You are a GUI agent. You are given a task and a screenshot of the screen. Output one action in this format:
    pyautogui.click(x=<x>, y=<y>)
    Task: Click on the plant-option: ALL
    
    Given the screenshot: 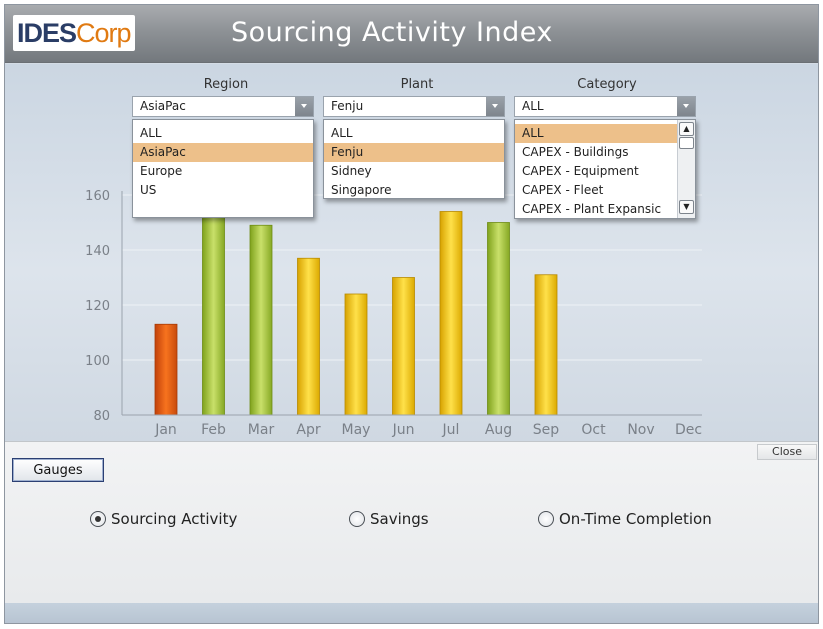 What is the action you would take?
    pyautogui.click(x=342, y=133)
    